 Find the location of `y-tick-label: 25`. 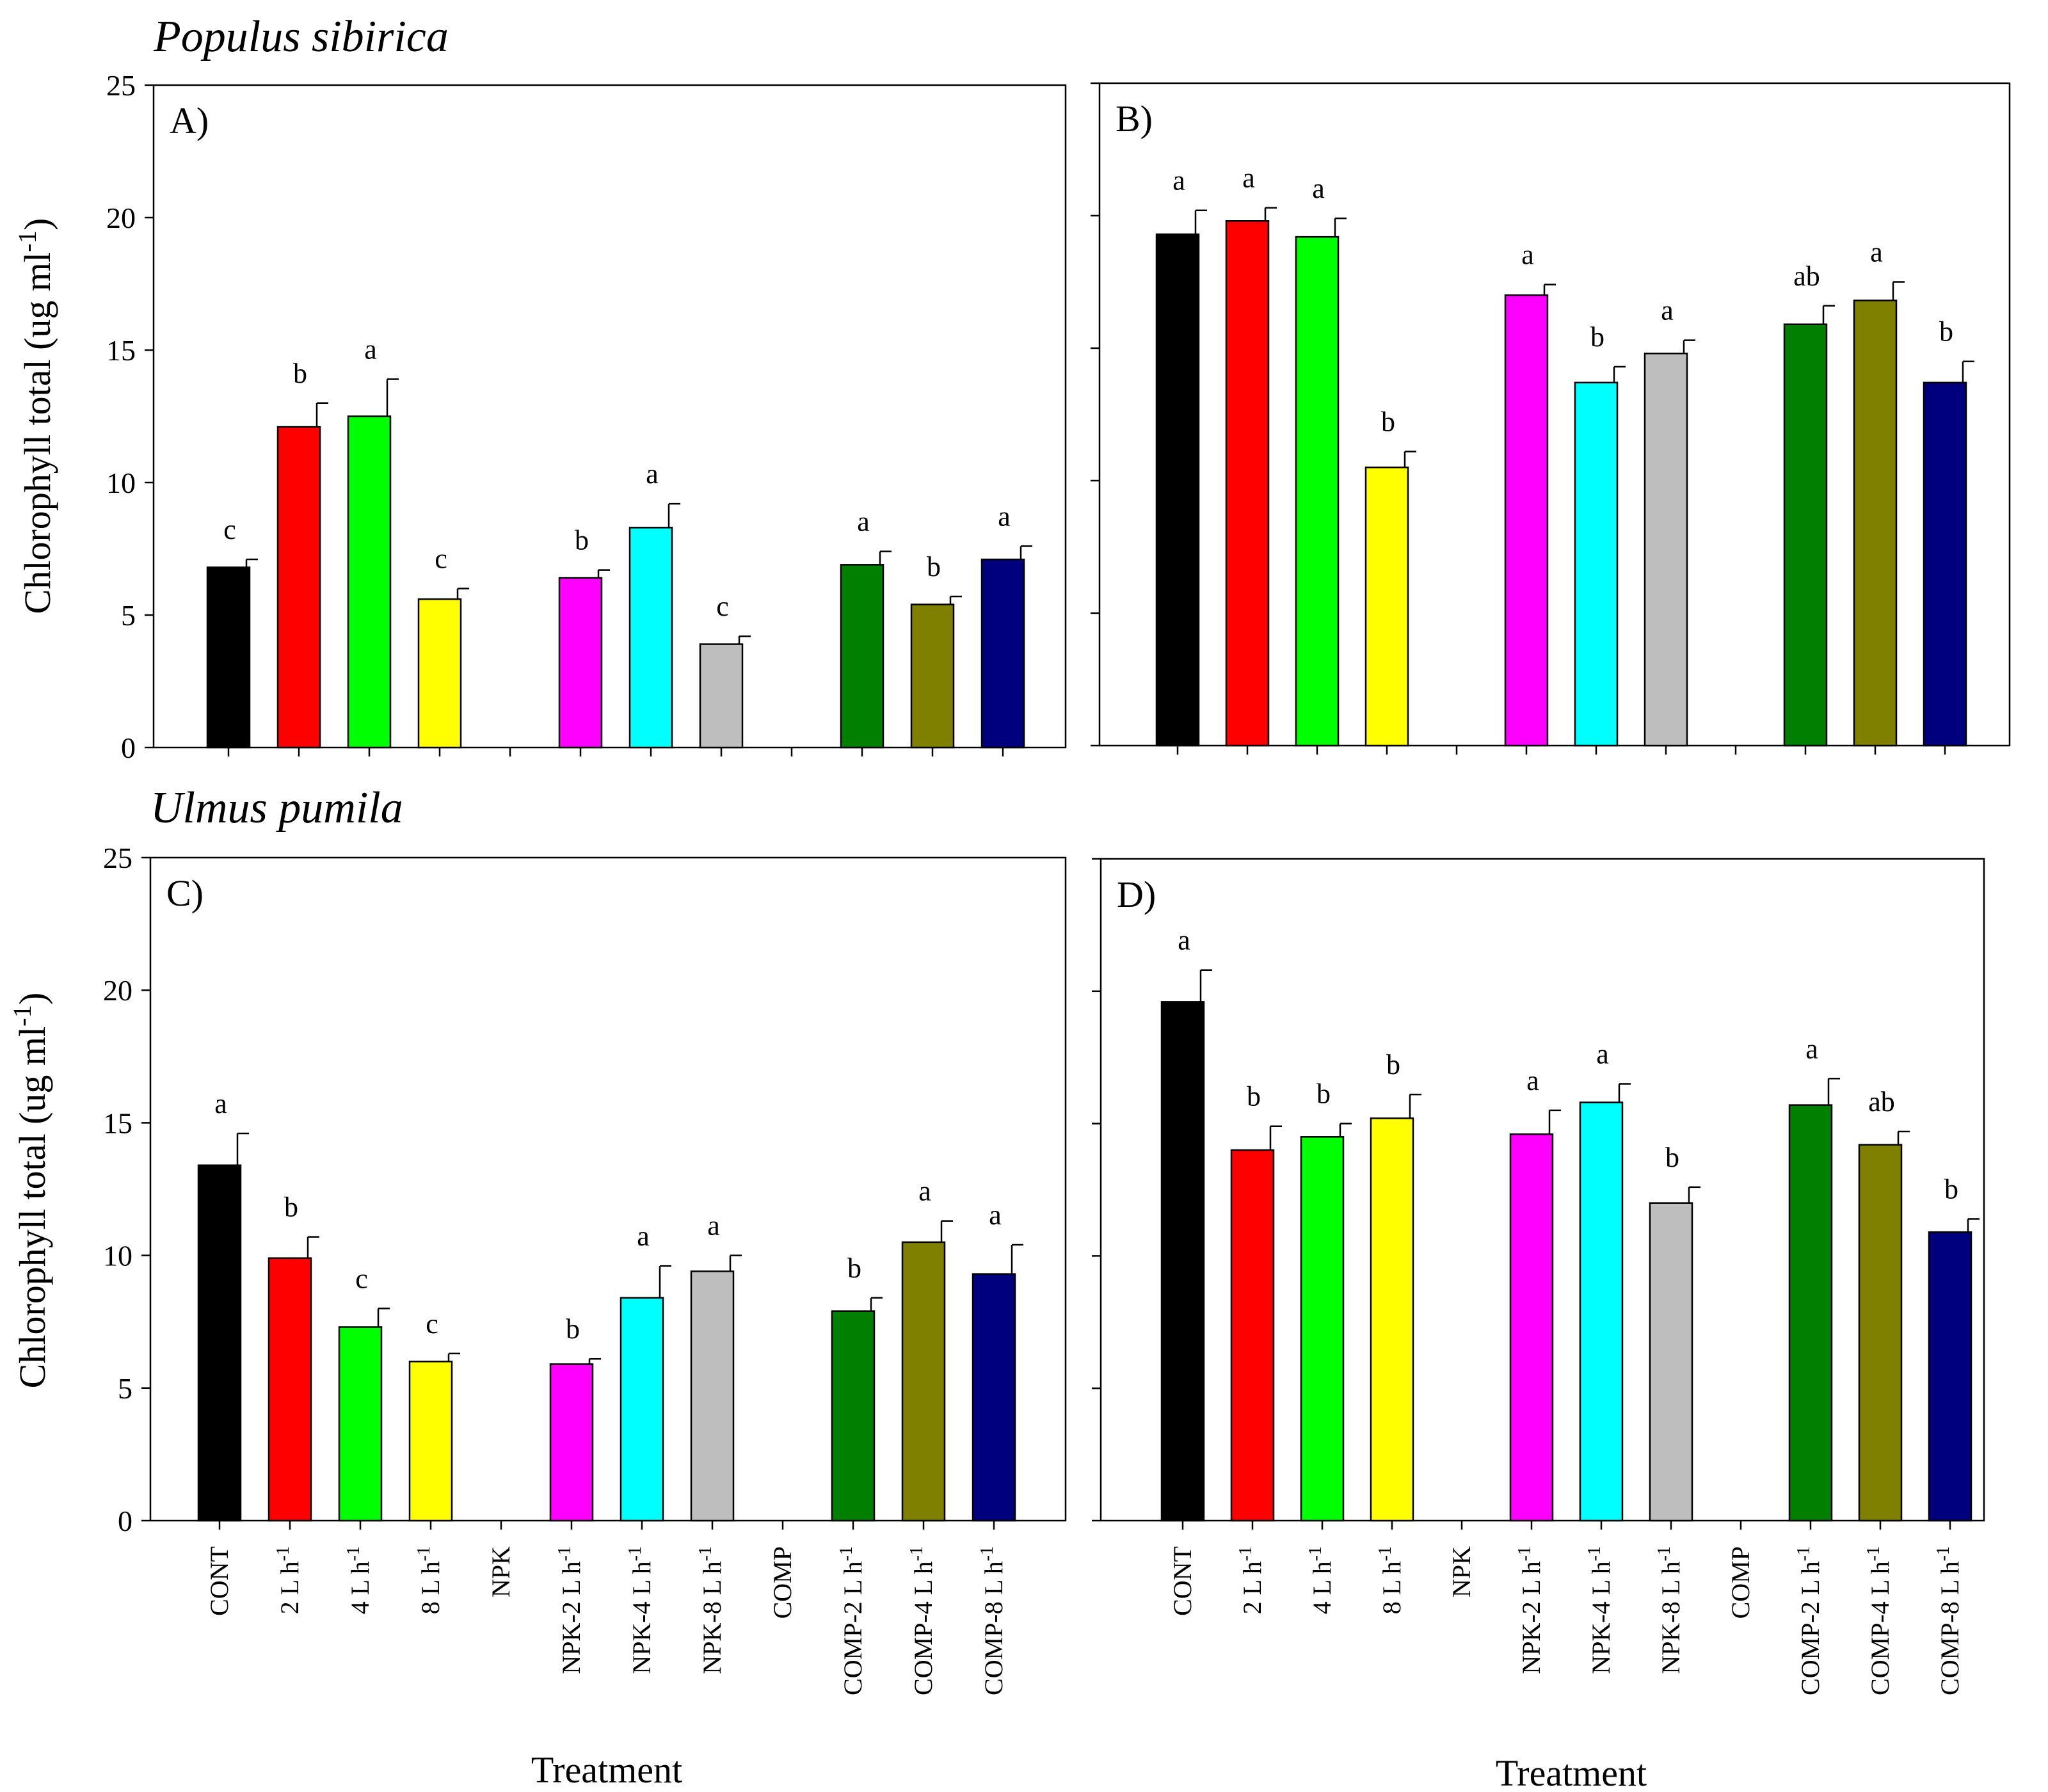

y-tick-label: 25 is located at coordinates (117, 858).